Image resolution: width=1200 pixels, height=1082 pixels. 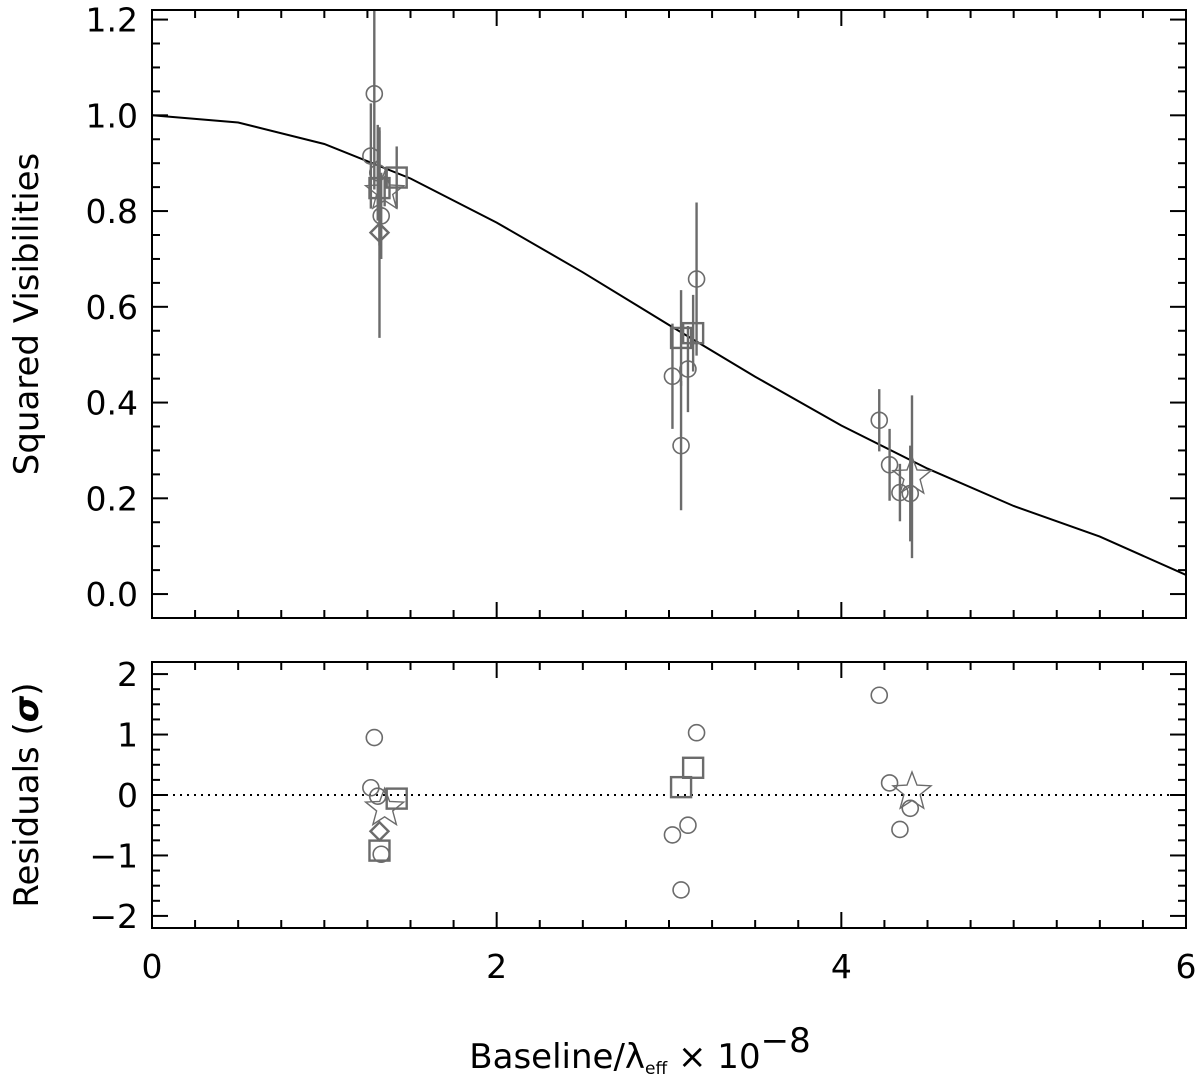 What do you see at coordinates (1186, 966) in the screenshot?
I see `x-tick-label: 6` at bounding box center [1186, 966].